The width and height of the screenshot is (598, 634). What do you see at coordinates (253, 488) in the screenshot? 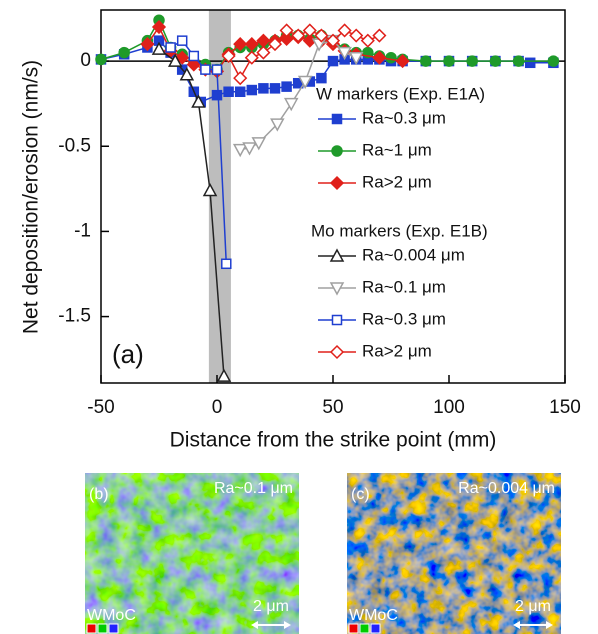
I see `roughness-label: Ra~0.1 μm` at bounding box center [253, 488].